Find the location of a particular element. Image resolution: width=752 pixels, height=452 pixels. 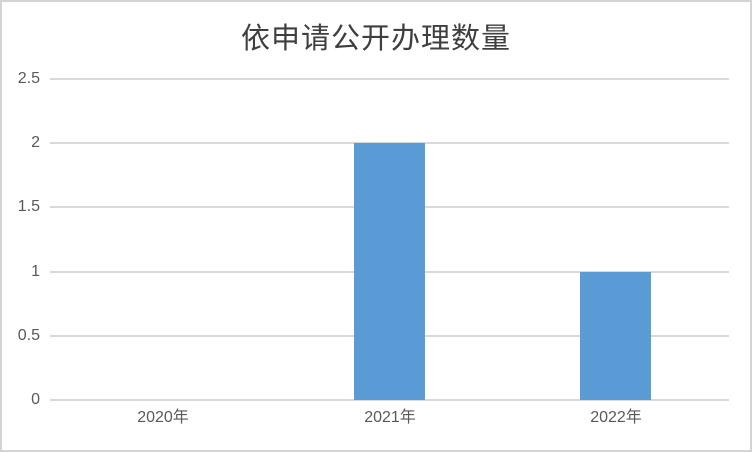

x-axis-tick-label: 2021年 is located at coordinates (390, 417).